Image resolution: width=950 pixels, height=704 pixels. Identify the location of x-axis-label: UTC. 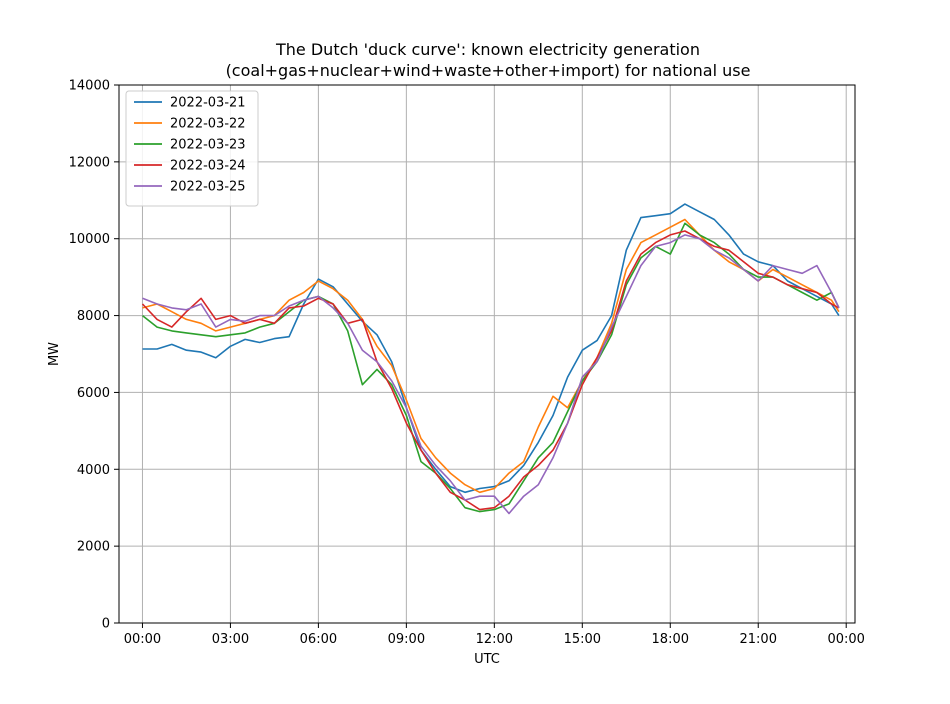
(487, 659).